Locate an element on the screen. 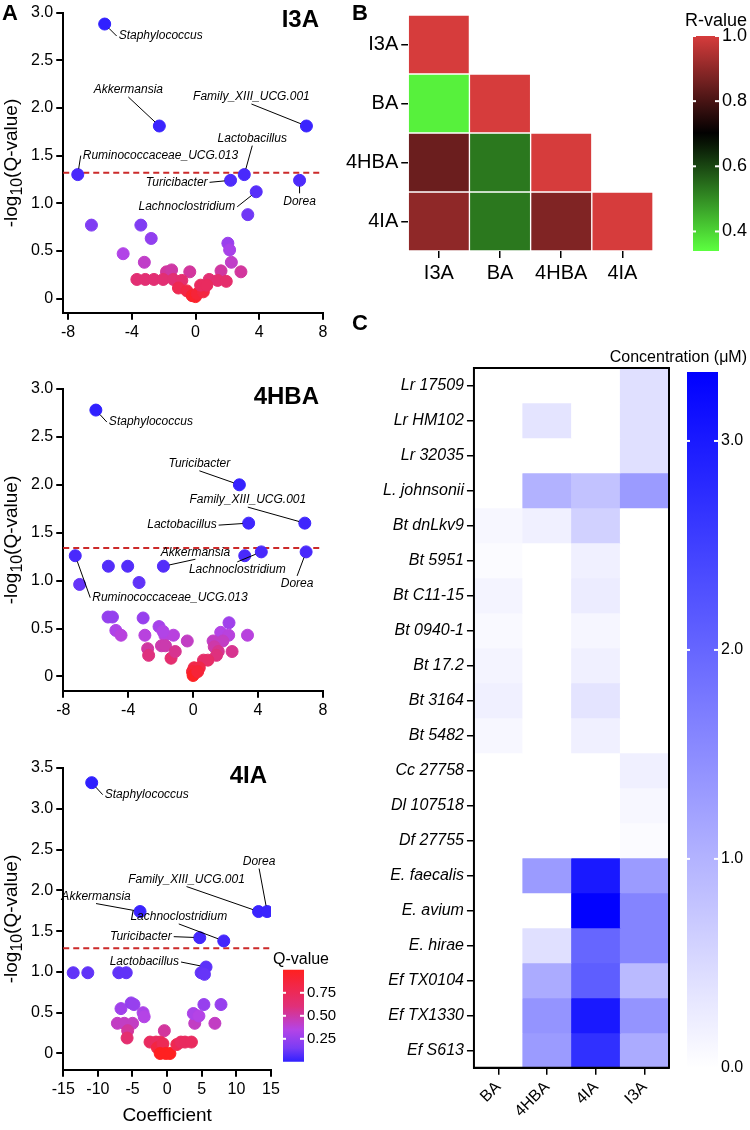  y-tick-label: L. johnsonii is located at coordinates (423, 489).